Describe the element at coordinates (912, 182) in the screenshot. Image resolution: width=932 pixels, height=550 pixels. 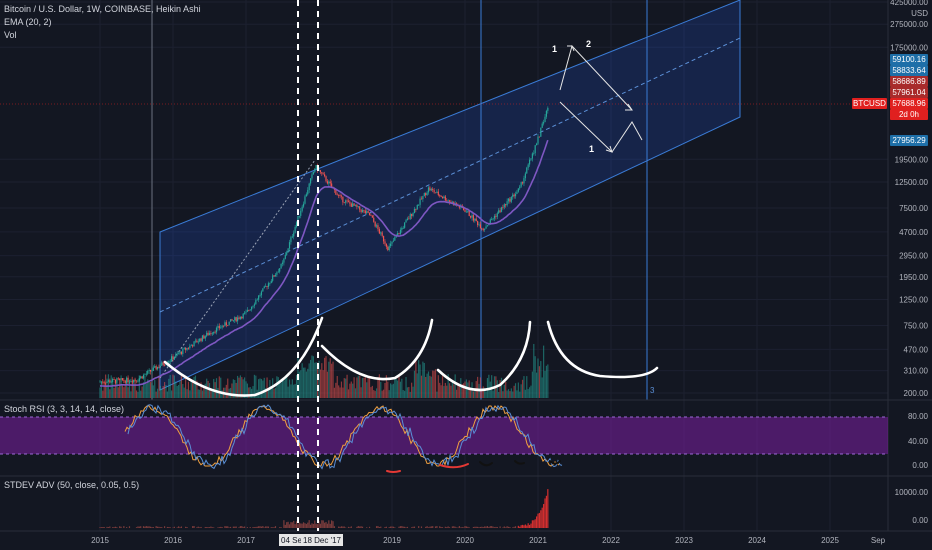
I see `price-axis-label: 12500.00` at that location.